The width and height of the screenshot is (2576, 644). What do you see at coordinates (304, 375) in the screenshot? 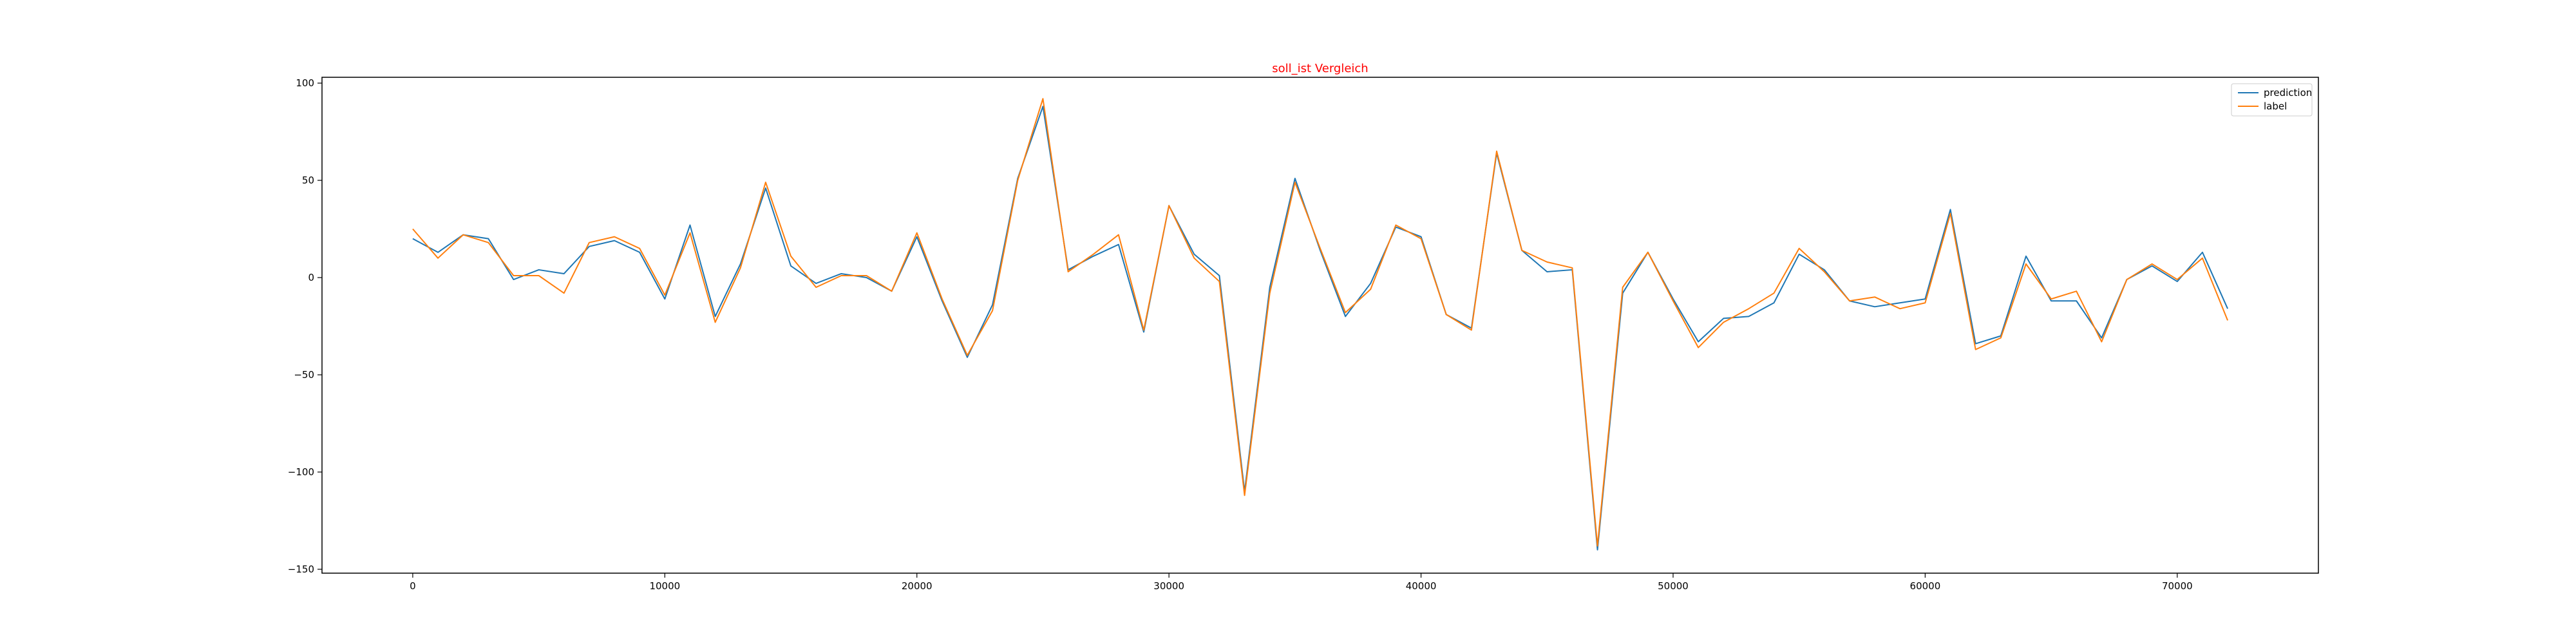
I see `y-tick-label: −50` at bounding box center [304, 375].